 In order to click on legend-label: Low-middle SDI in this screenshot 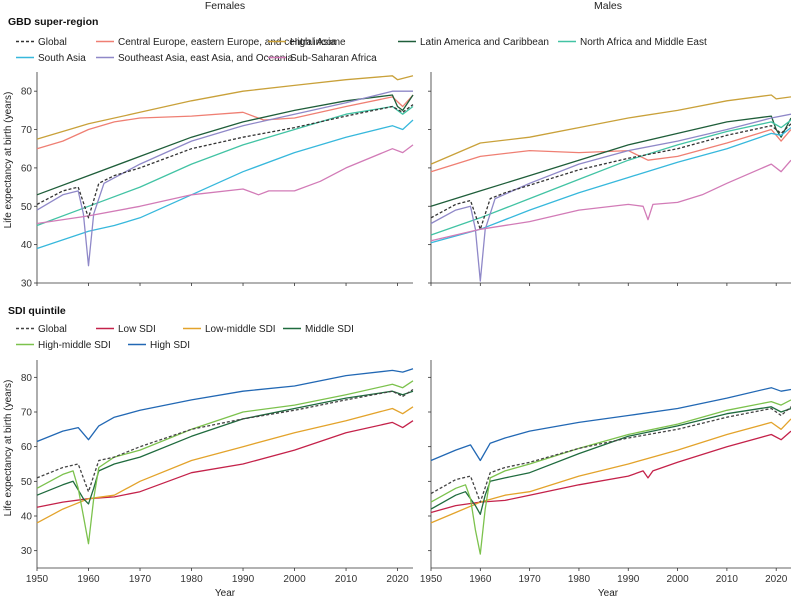, I will do `click(240, 329)`.